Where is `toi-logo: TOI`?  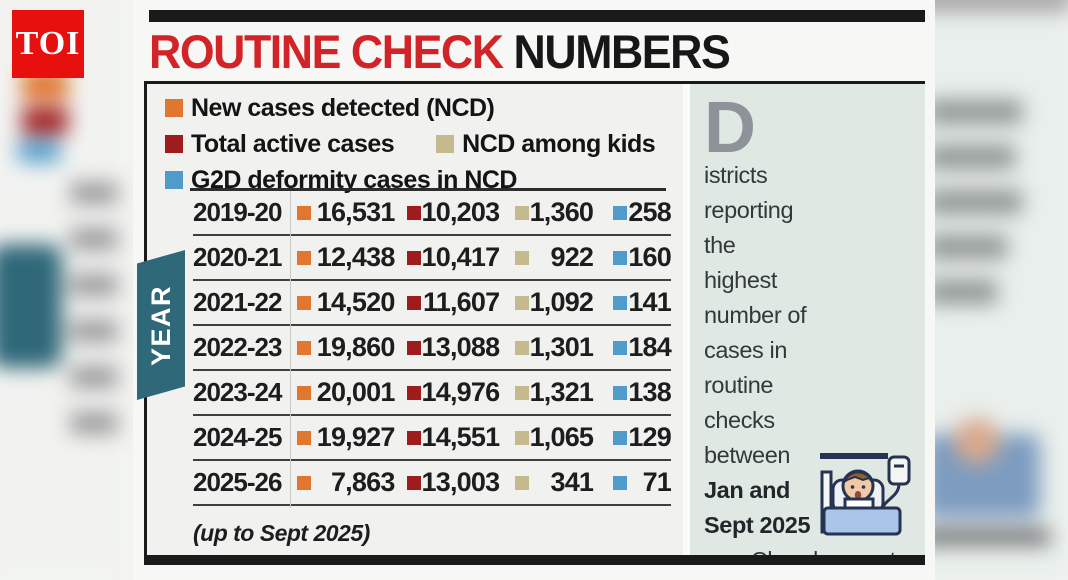
toi-logo: TOI is located at coordinates (48, 44).